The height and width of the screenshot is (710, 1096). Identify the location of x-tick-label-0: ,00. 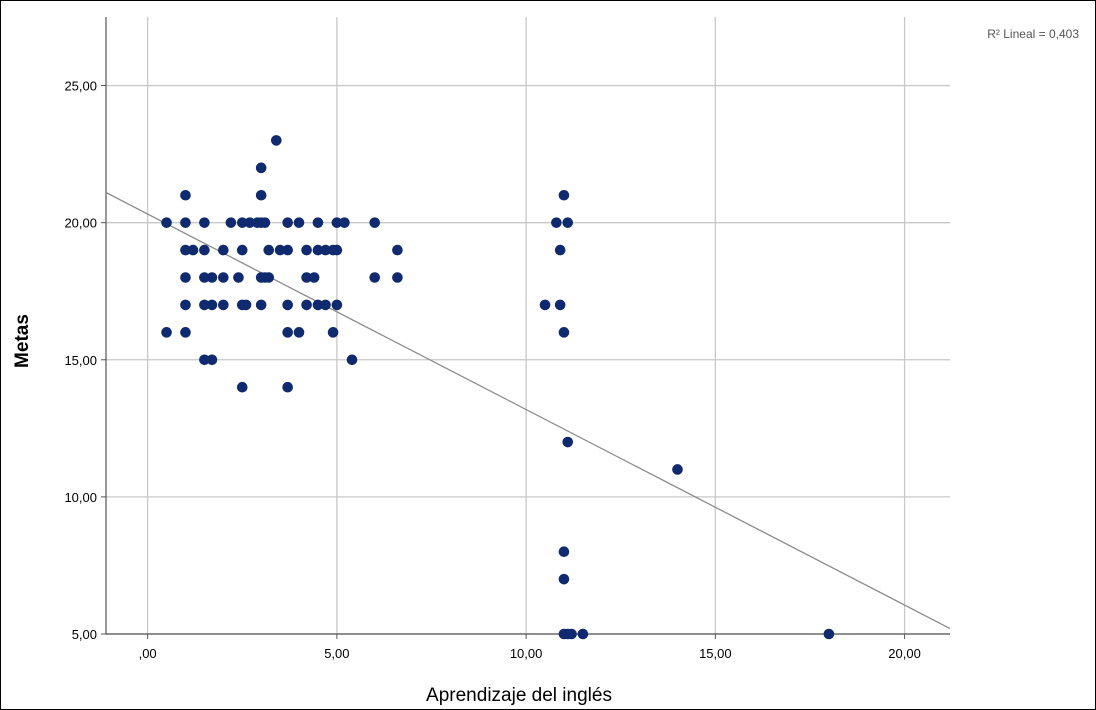
(148, 653).